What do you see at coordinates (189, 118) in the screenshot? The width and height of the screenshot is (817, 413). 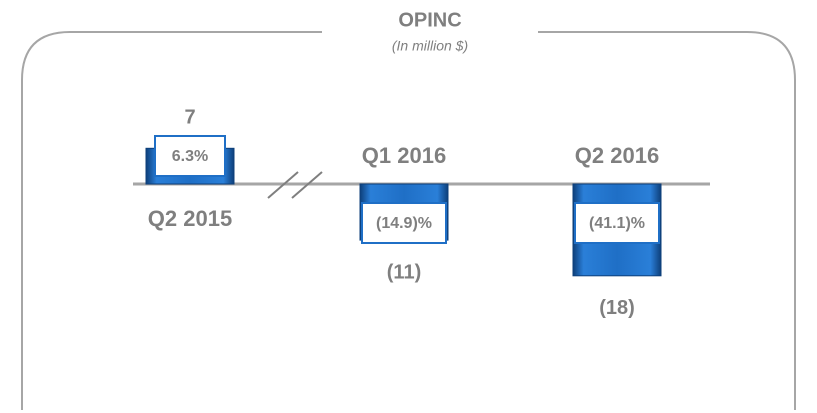 I see `value-label: 7` at bounding box center [189, 118].